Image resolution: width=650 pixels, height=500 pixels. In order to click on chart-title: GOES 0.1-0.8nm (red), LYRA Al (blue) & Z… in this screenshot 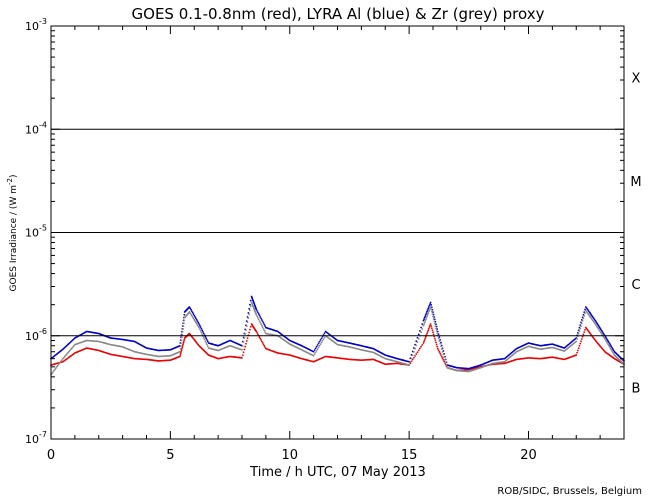, I will do `click(338, 14)`.